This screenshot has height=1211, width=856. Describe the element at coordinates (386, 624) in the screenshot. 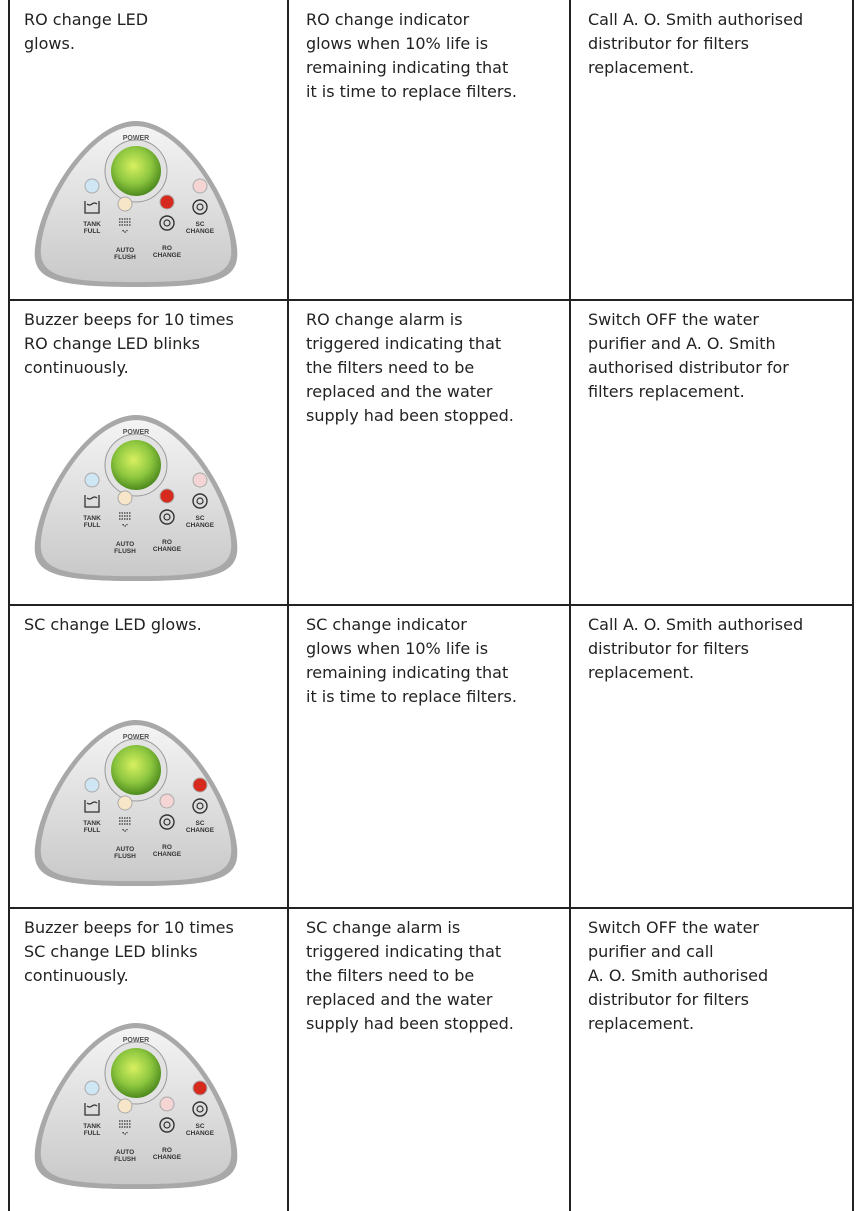

I see `cause-line: SC change indicator` at that location.